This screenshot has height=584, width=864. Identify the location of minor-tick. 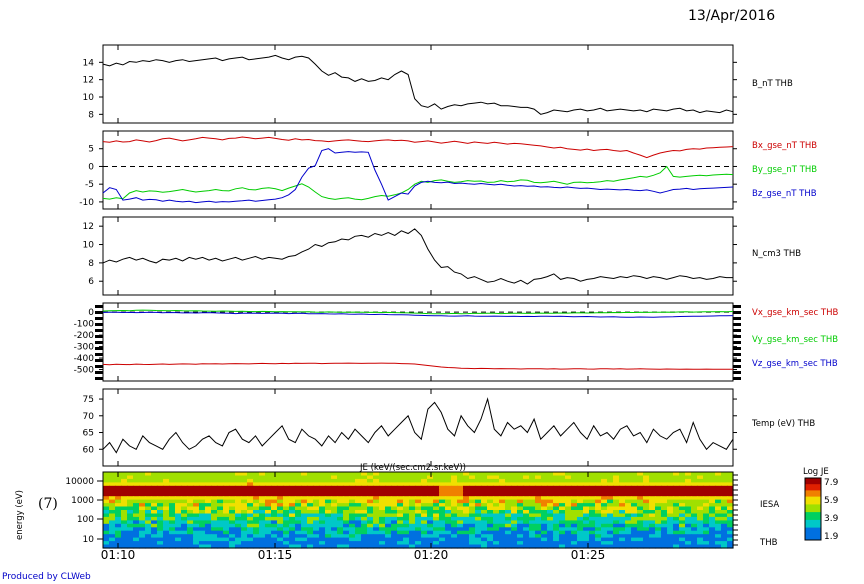
(737, 324).